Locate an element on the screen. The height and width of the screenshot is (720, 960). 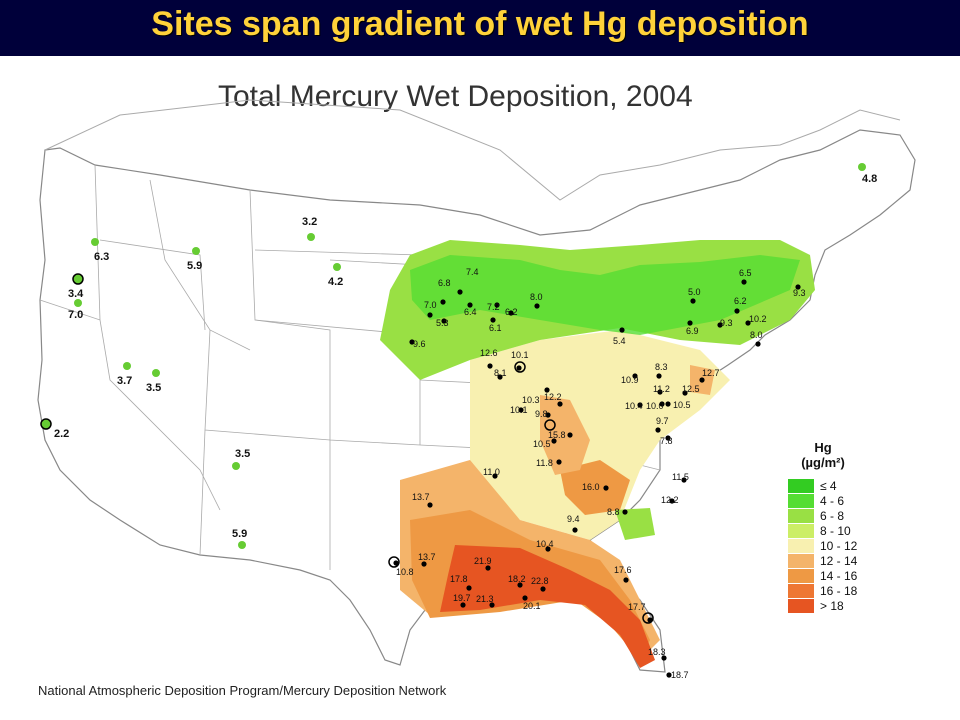
legend-row: 16 - 18 is located at coordinates (823, 590).